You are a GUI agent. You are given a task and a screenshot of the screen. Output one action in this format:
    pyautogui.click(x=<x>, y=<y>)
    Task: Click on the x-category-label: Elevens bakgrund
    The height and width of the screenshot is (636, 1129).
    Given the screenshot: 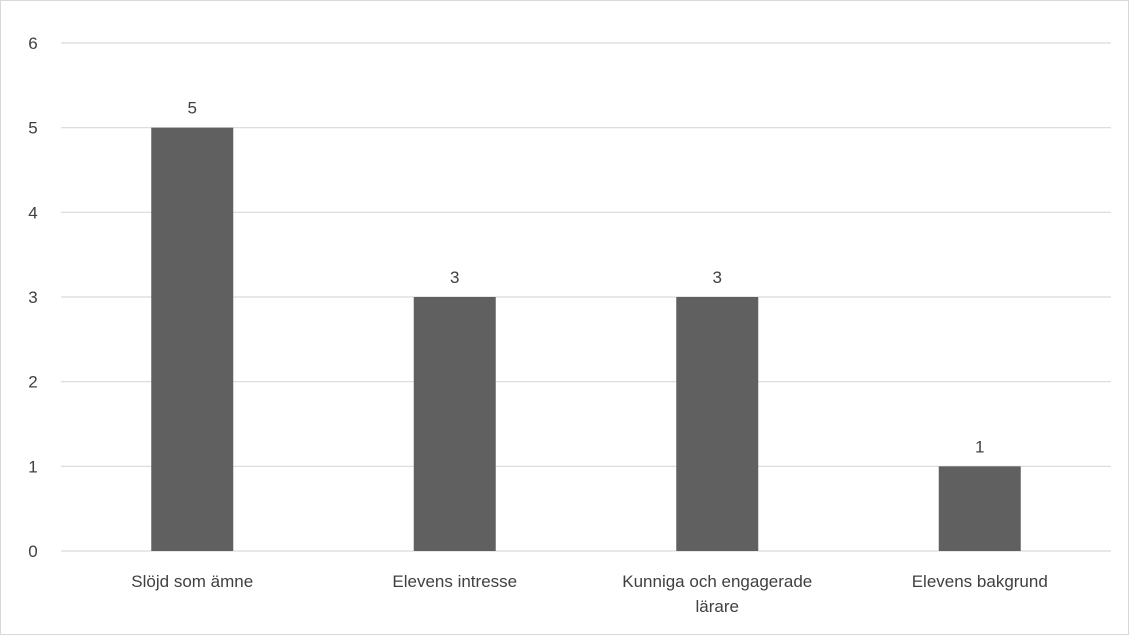 What is the action you would take?
    pyautogui.click(x=980, y=581)
    